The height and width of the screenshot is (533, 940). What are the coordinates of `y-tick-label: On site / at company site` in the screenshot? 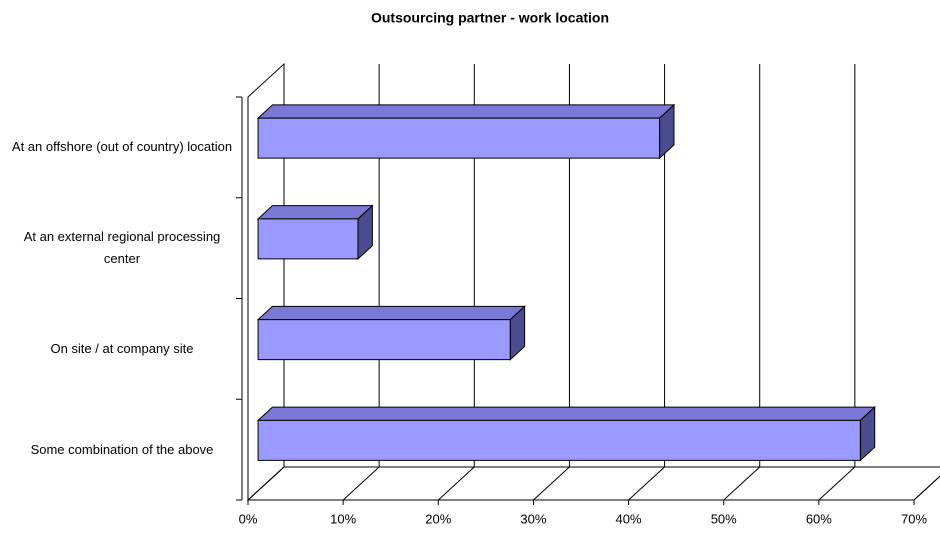 It's located at (122, 348).